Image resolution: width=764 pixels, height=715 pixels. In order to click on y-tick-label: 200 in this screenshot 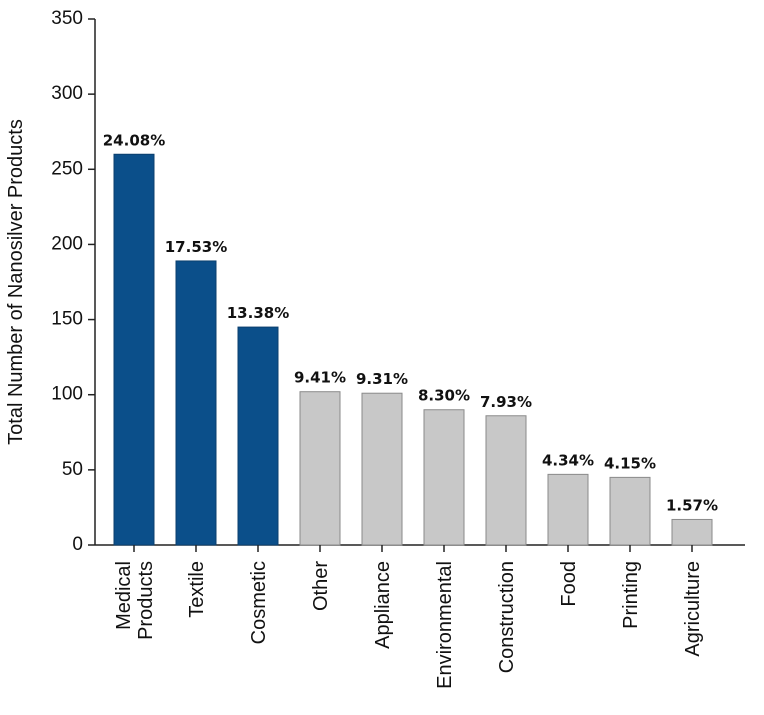, I will do `click(67, 243)`.